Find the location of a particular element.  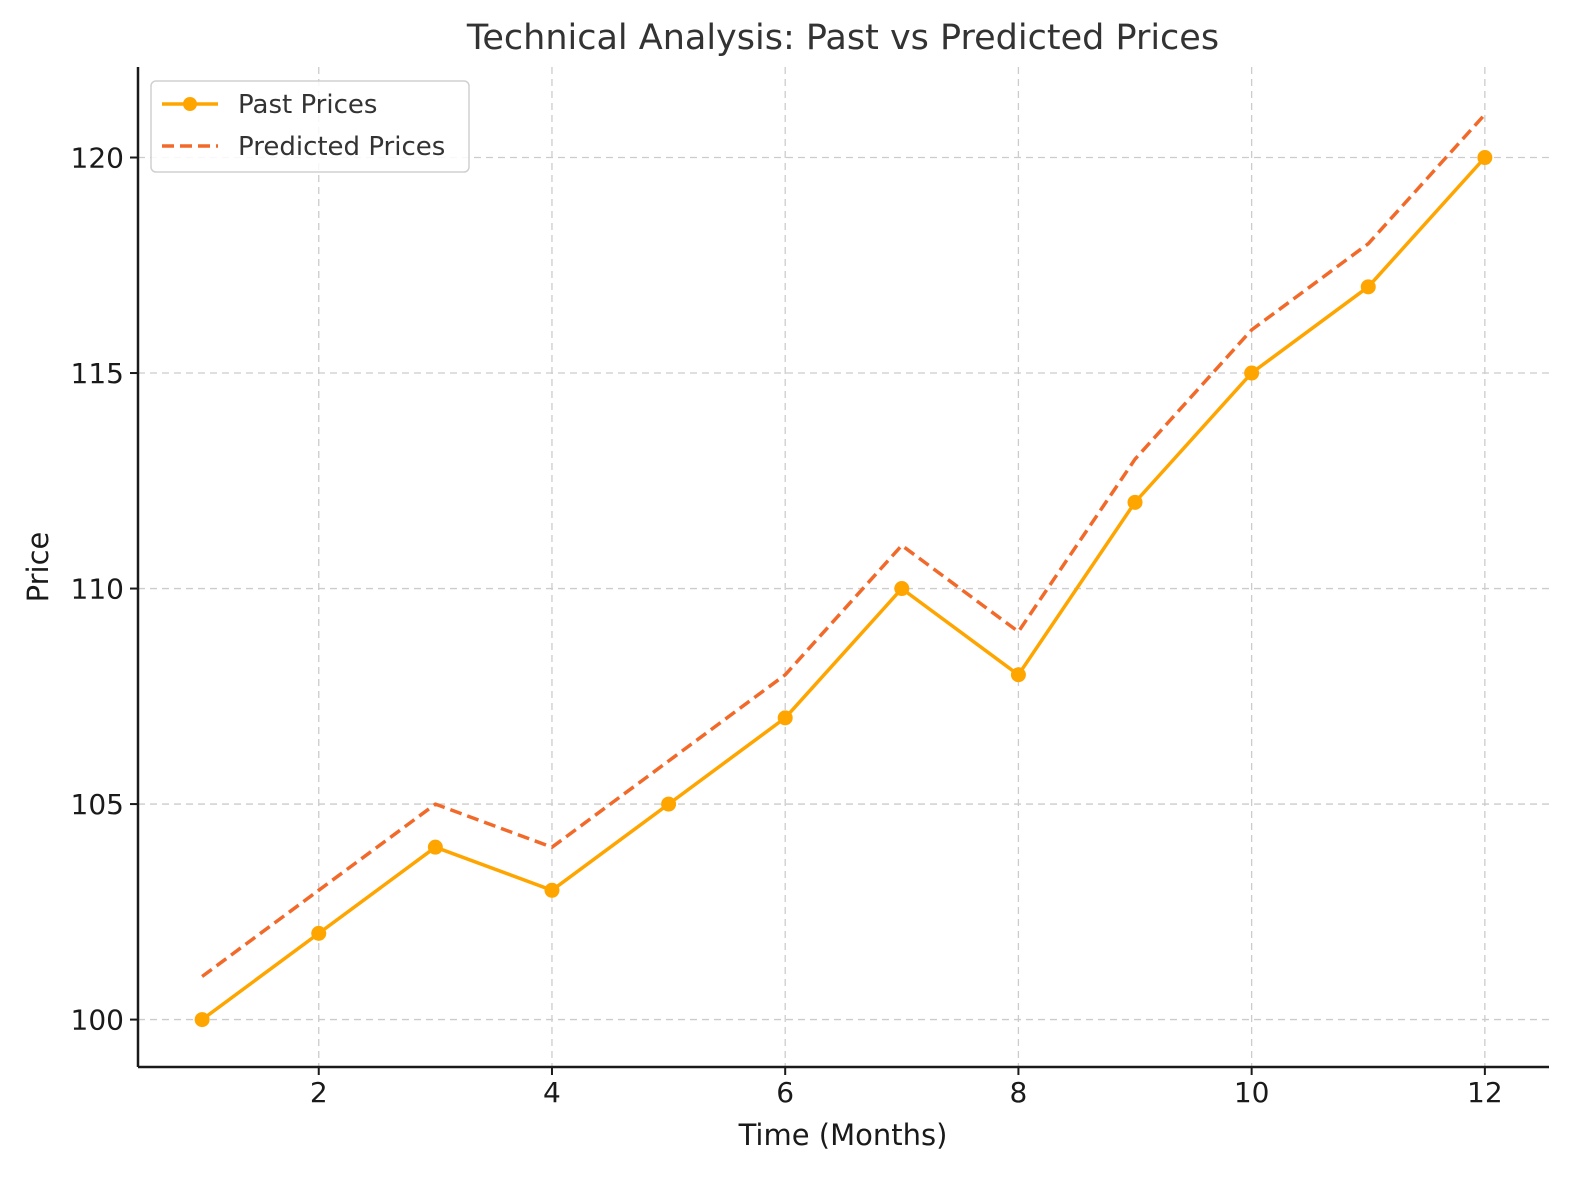

x-tick-label: 8 is located at coordinates (1019, 1092).